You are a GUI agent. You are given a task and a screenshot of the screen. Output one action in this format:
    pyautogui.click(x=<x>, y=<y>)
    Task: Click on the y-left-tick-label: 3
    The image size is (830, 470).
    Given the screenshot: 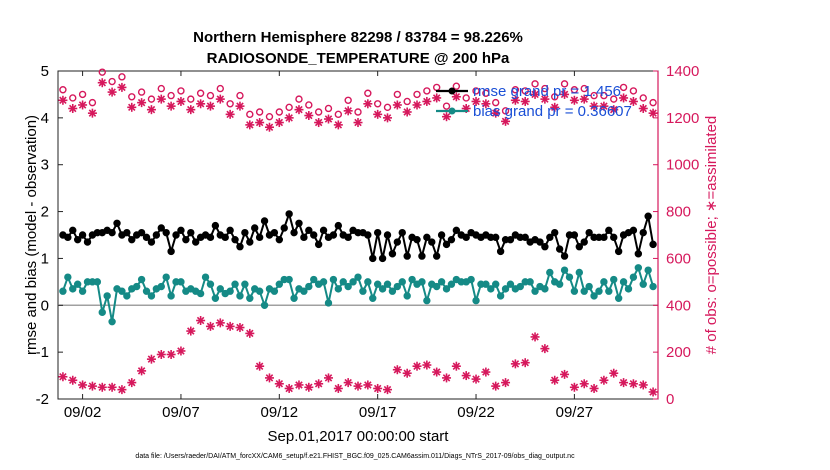 What is the action you would take?
    pyautogui.click(x=45, y=165)
    